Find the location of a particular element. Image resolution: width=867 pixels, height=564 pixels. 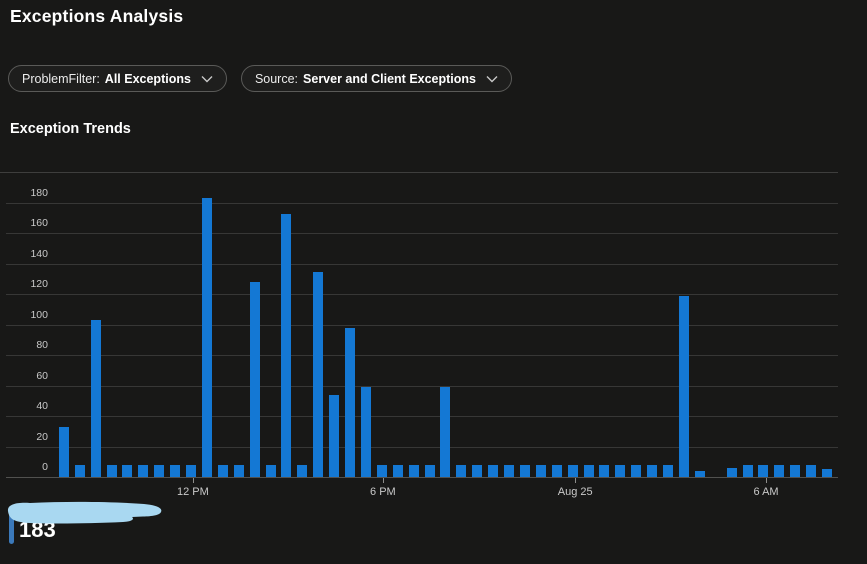

source-filter-dropdown: Source: Server and Client Exceptions is located at coordinates (376, 78).